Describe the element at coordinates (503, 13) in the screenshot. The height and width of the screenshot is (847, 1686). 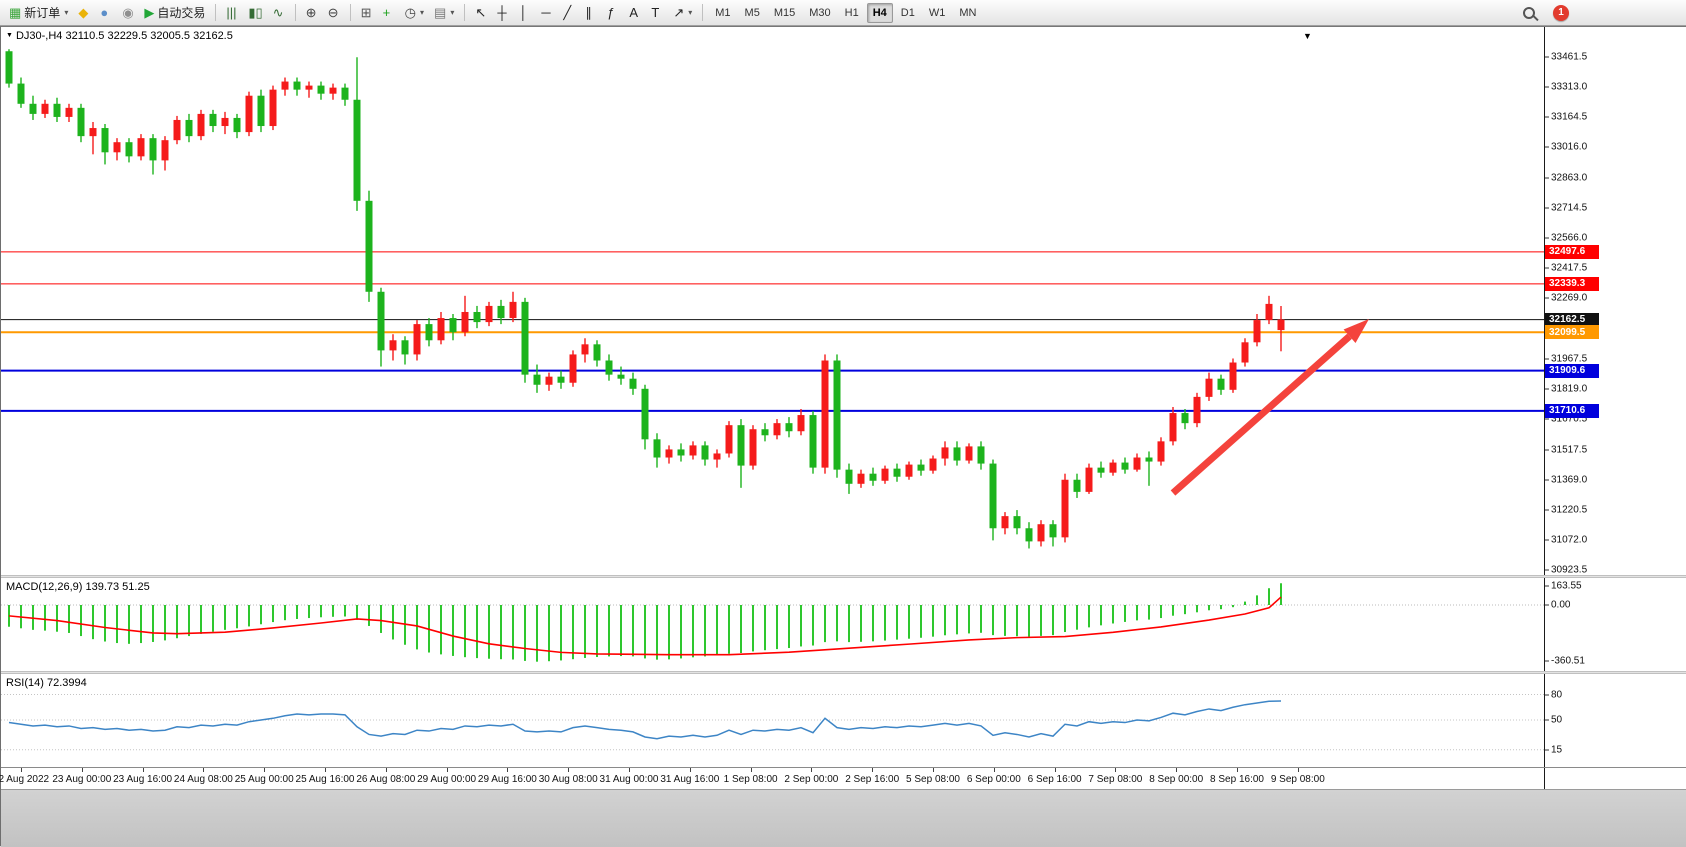
I see `crosshair-icon: ┼` at that location.